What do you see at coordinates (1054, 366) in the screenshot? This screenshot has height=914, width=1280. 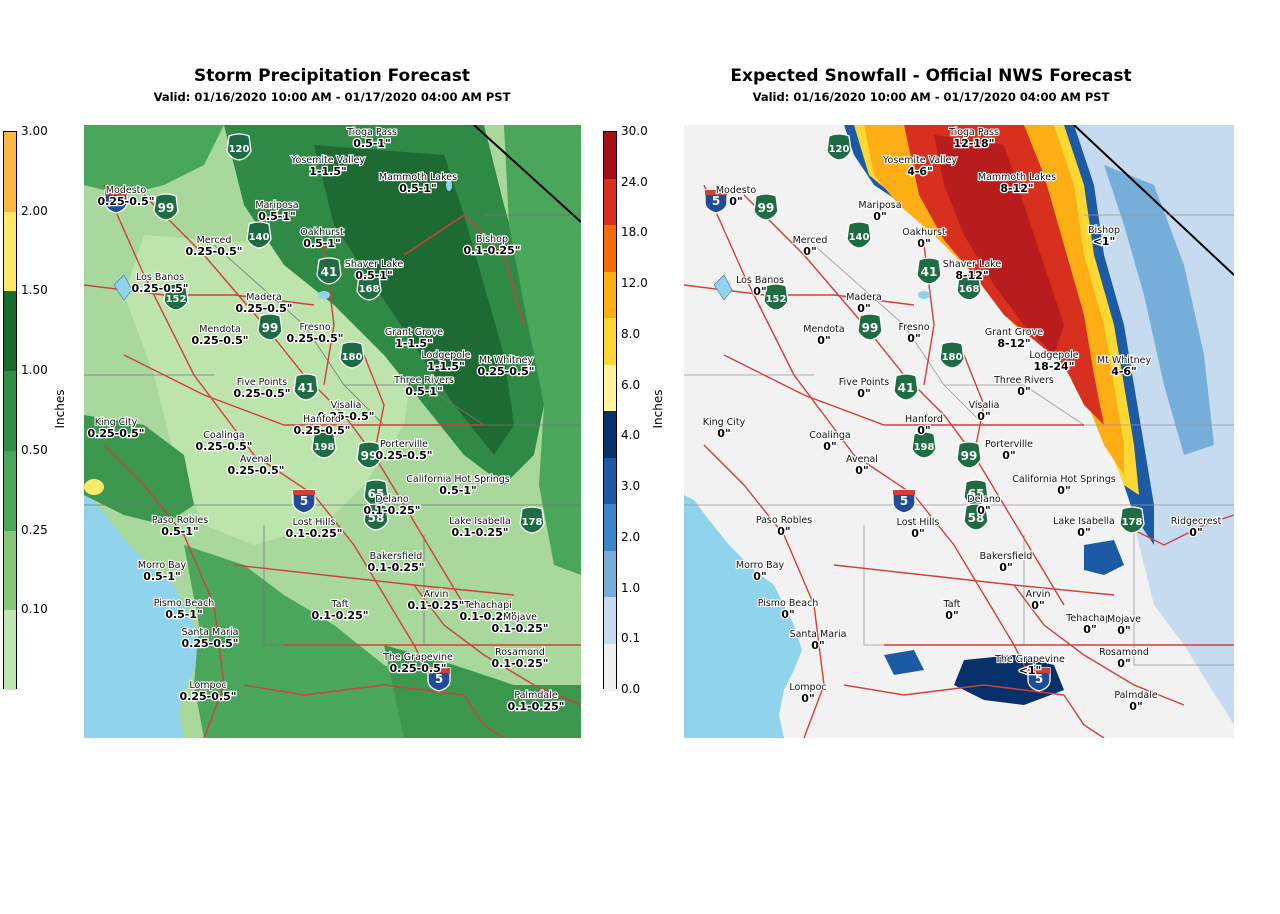 I see `station-amount: 18-24"` at bounding box center [1054, 366].